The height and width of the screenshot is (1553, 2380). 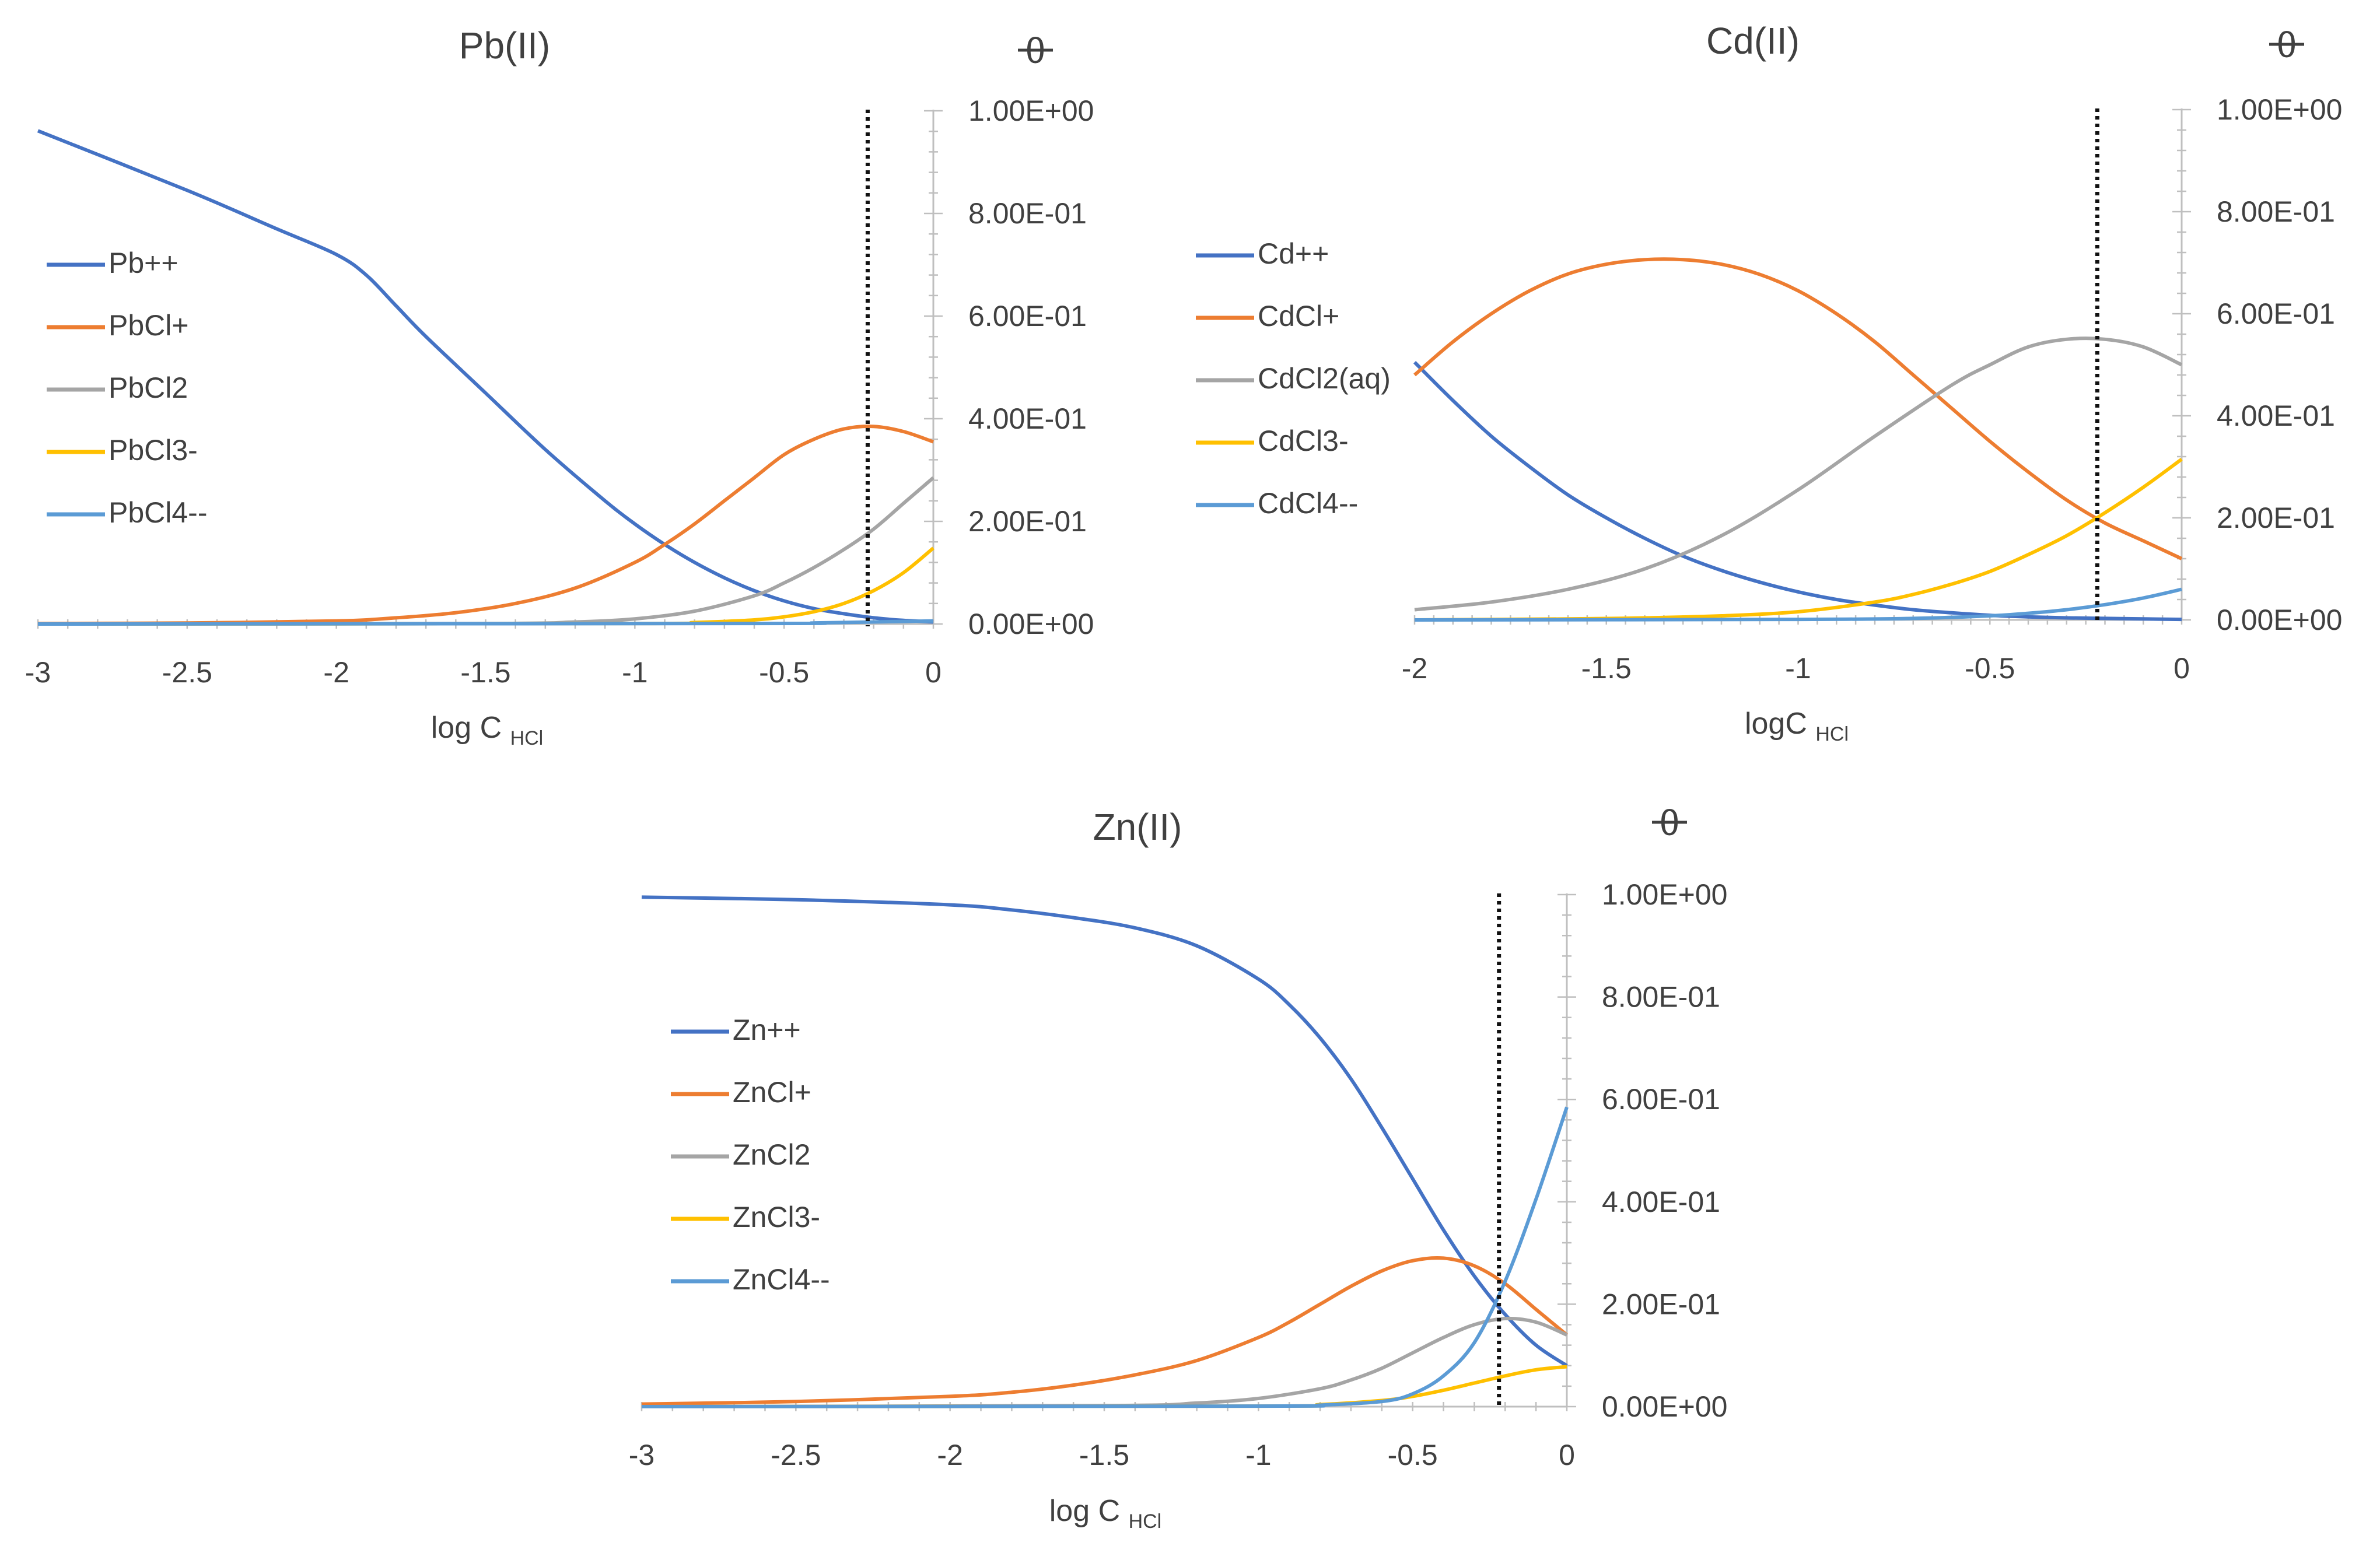 What do you see at coordinates (153, 450) in the screenshot?
I see `legend-label: PbCl3-` at bounding box center [153, 450].